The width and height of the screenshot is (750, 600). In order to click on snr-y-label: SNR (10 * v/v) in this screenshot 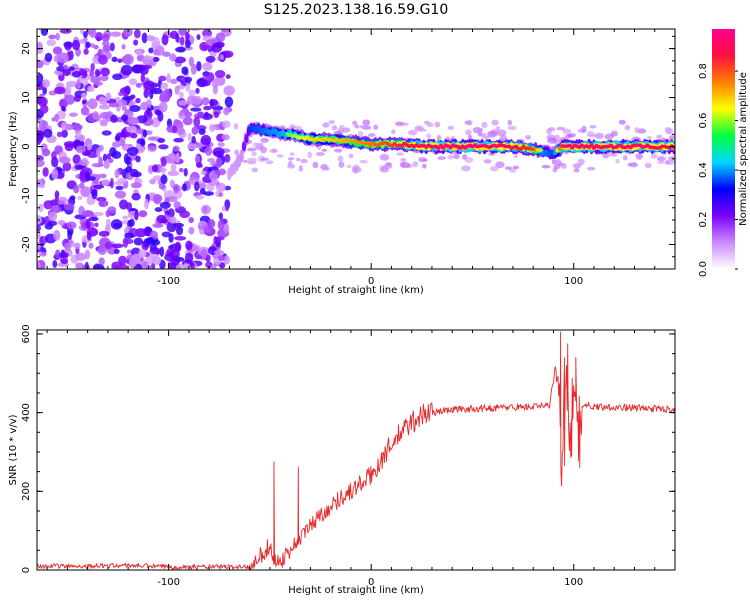, I will do `click(13, 449)`.